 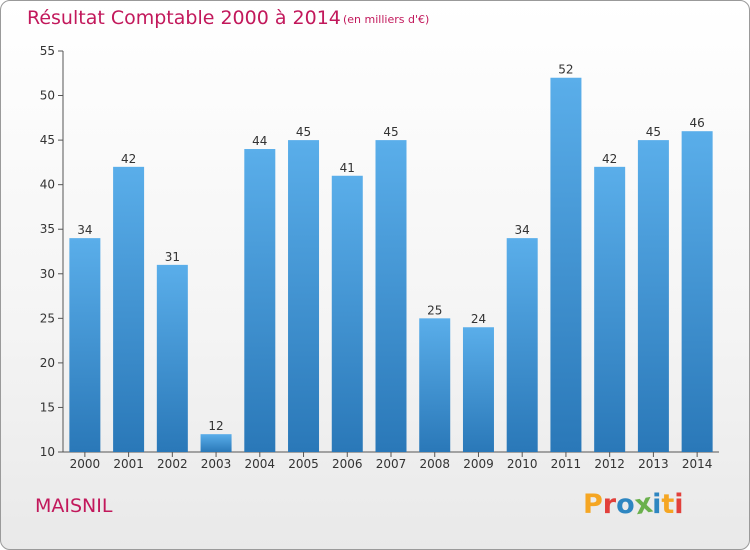 I want to click on bar-value-label: 25, so click(x=434, y=310).